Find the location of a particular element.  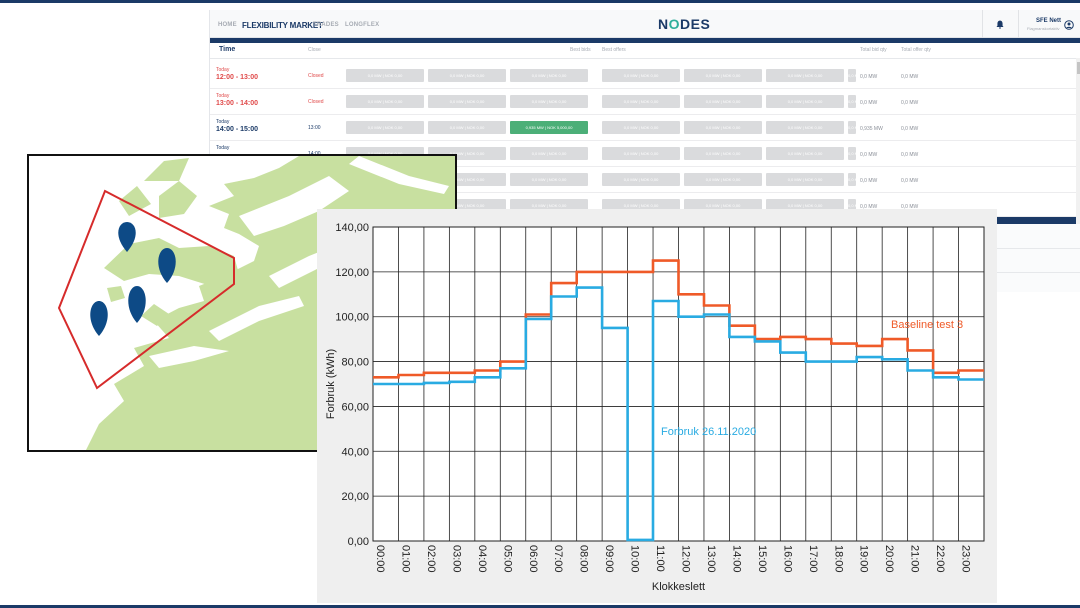

nav-home-link: HOME is located at coordinates (227, 25).